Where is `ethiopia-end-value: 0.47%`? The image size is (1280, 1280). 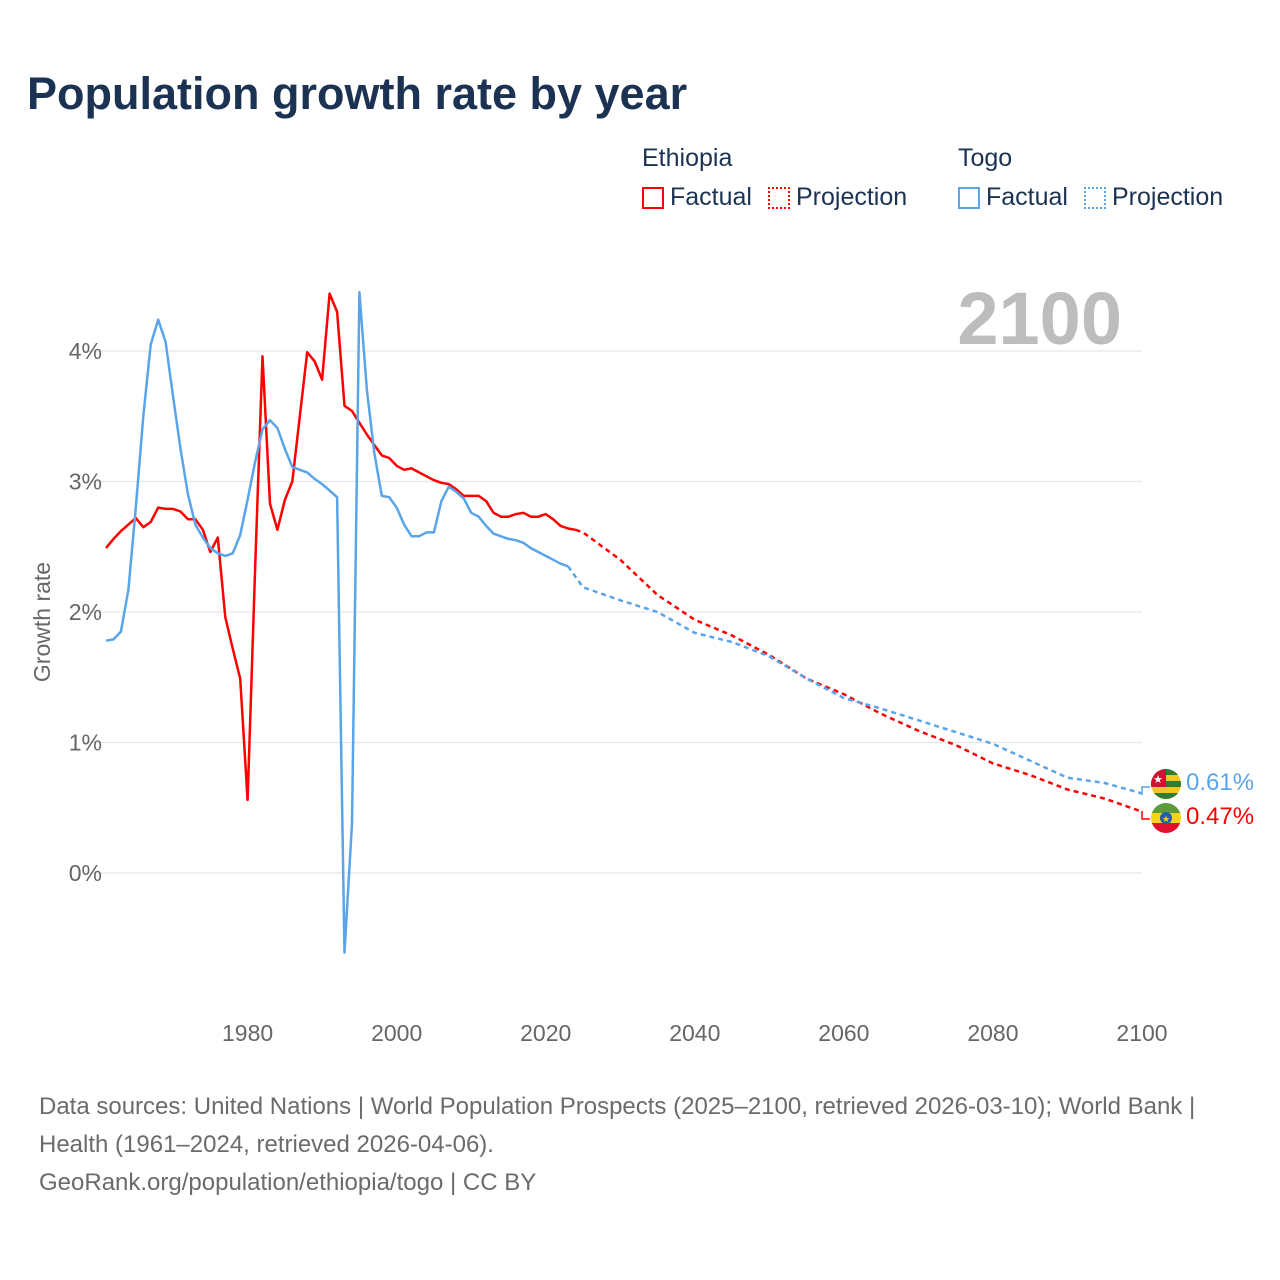 ethiopia-end-value: 0.47% is located at coordinates (1220, 816).